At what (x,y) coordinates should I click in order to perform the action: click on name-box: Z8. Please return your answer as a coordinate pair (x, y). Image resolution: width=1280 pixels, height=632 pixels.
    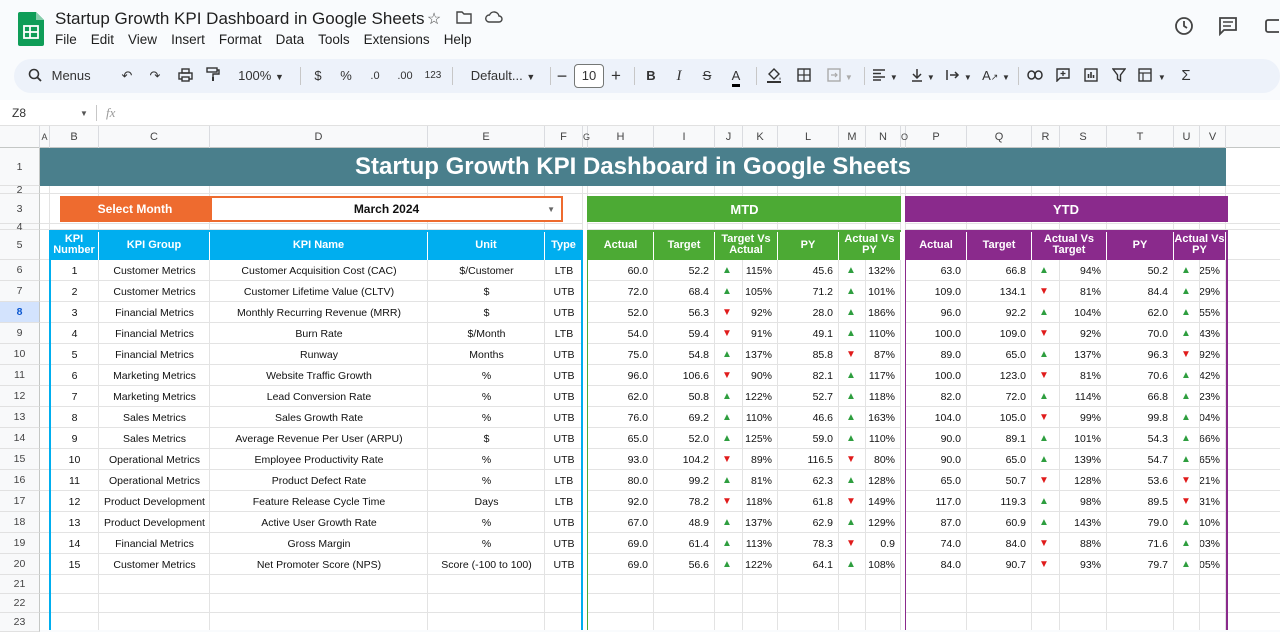
    Looking at the image, I should click on (19, 113).